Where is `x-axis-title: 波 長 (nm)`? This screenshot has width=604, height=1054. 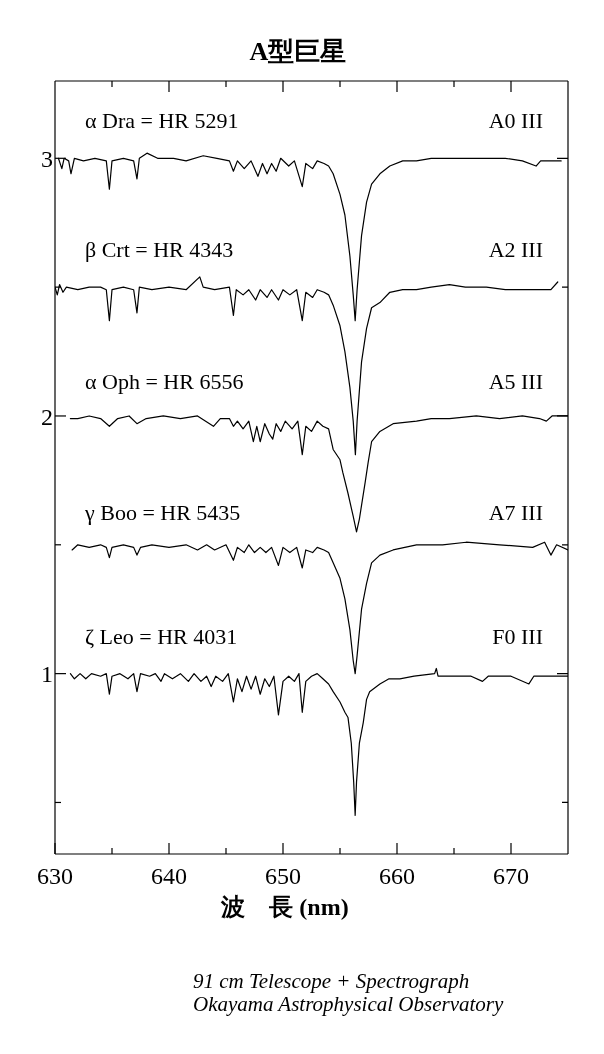
x-axis-title: 波 長 (nm) is located at coordinates (284, 907).